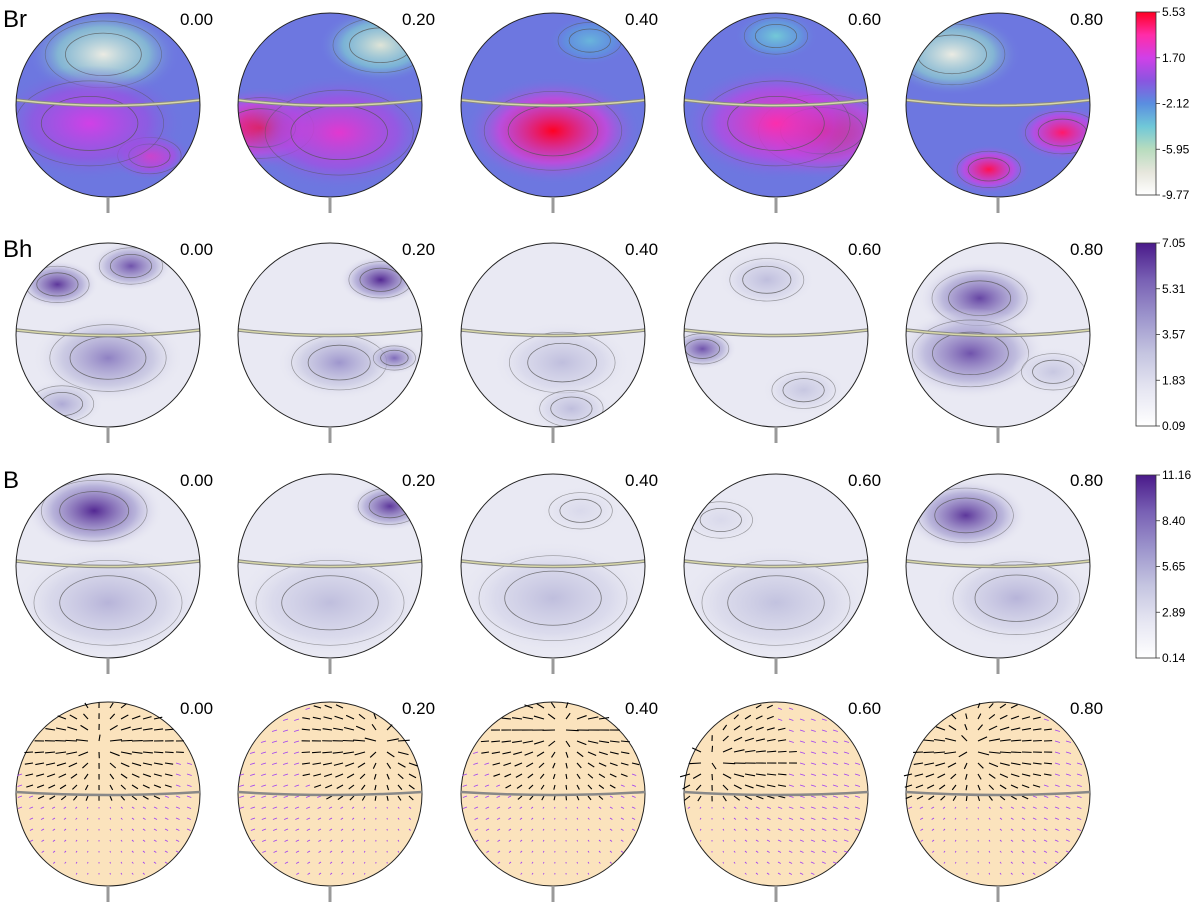 This screenshot has width=1200, height=912. Describe the element at coordinates (1174, 335) in the screenshot. I see `colorbar-tick-label: 3.57` at that location.